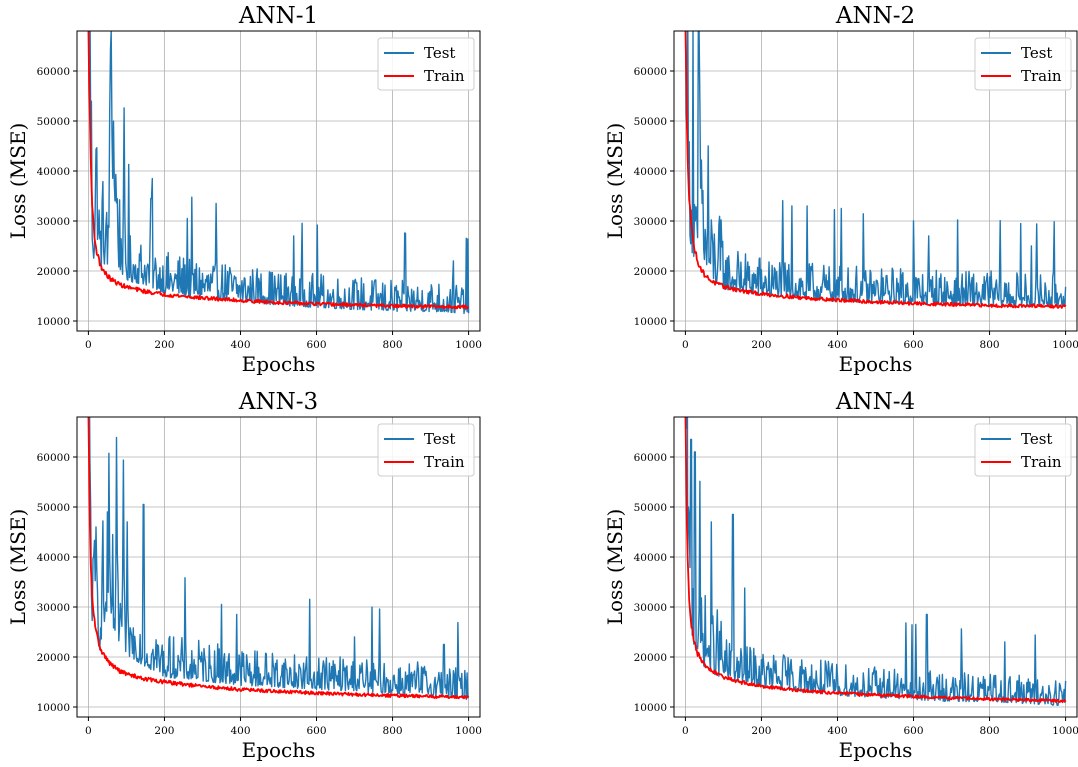 The height and width of the screenshot is (767, 1078). I want to click on chart-title: ANN-2, so click(875, 16).